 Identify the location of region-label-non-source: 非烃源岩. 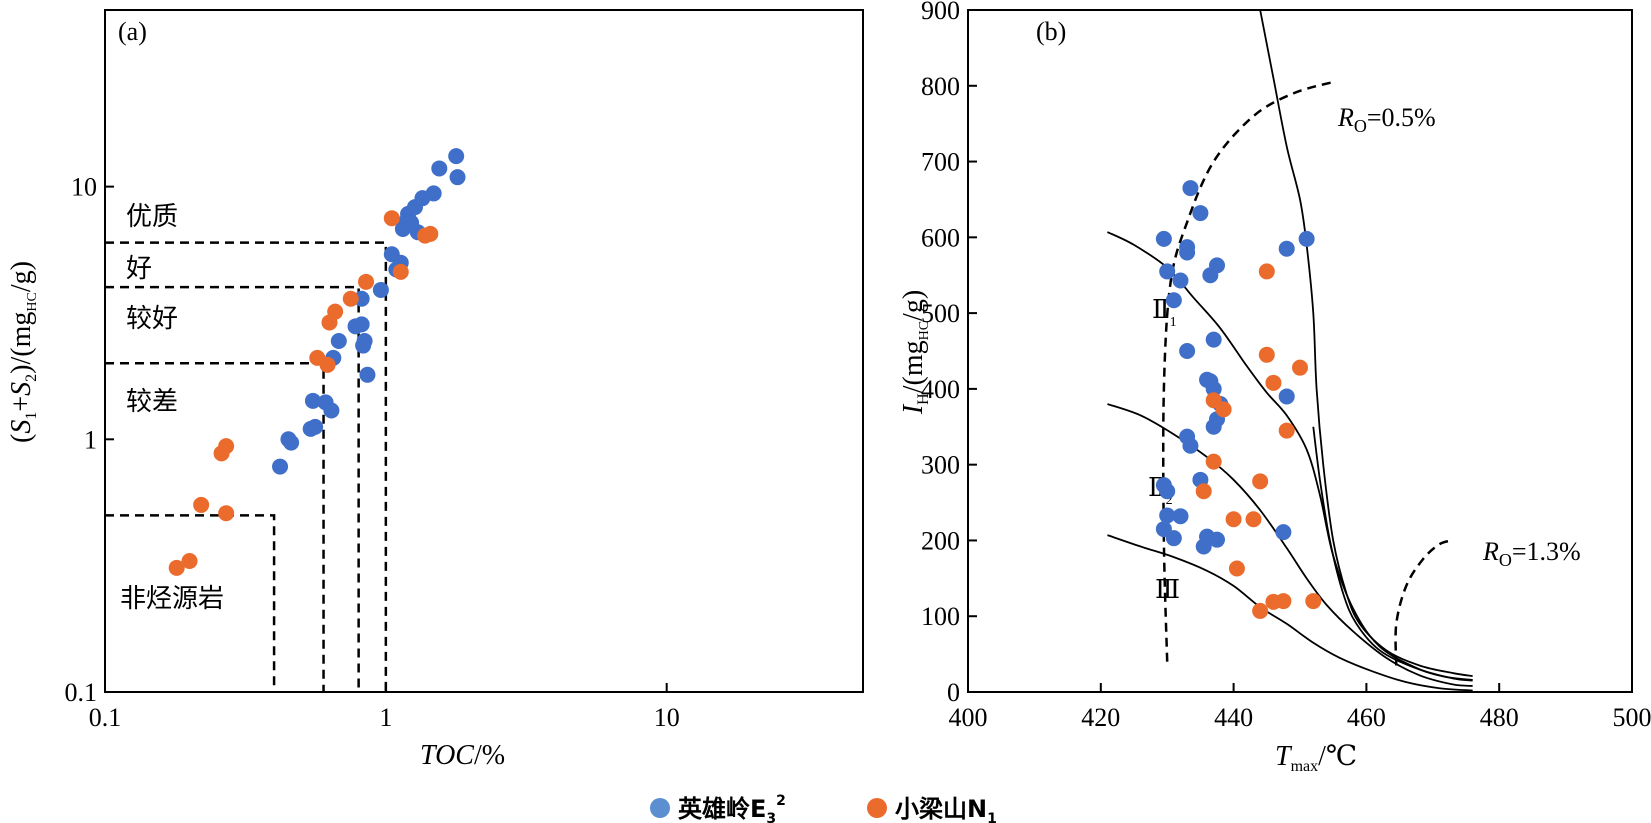
(172, 599).